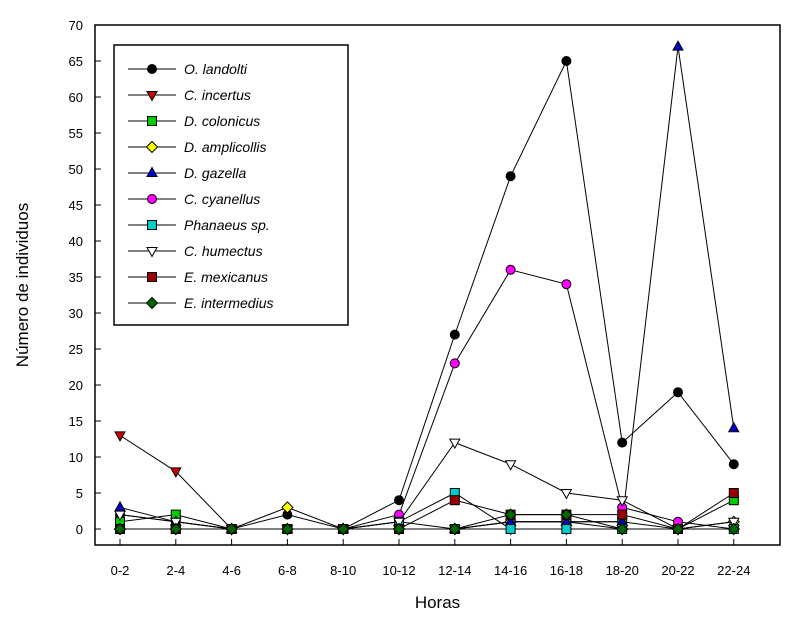  What do you see at coordinates (22, 285) in the screenshot?
I see `y-axis-title: Número de individuos` at bounding box center [22, 285].